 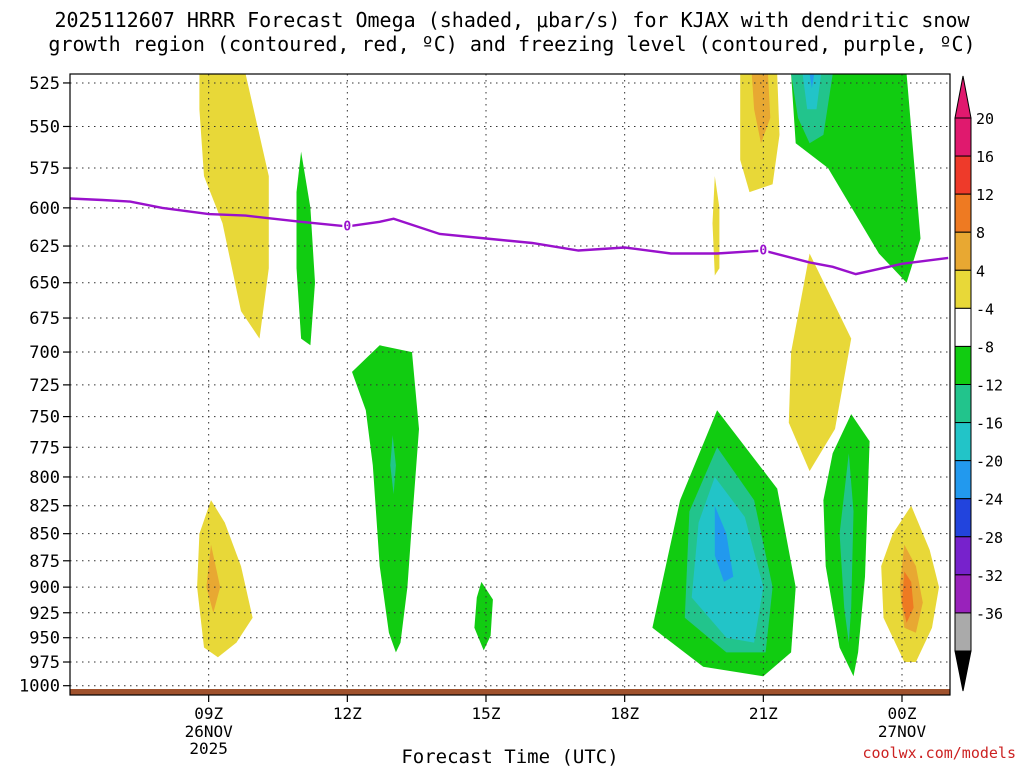 I want to click on y-tick-label-575: 575, so click(x=44, y=169).